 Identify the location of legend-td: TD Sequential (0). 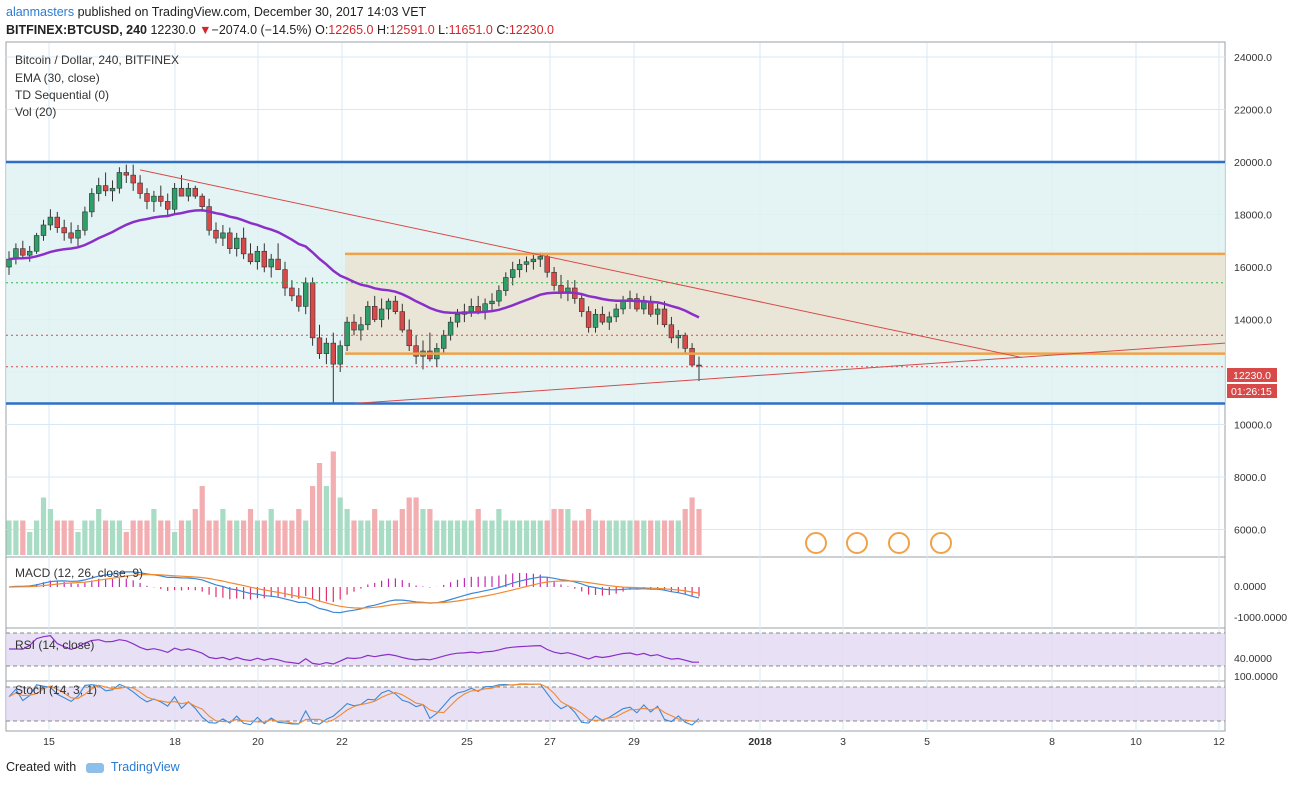
(62, 95).